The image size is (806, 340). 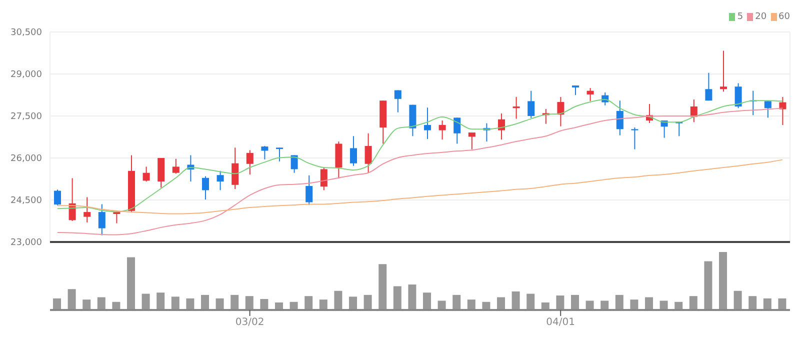 What do you see at coordinates (26, 75) in the screenshot?
I see `y-tick-label: 29,000` at bounding box center [26, 75].